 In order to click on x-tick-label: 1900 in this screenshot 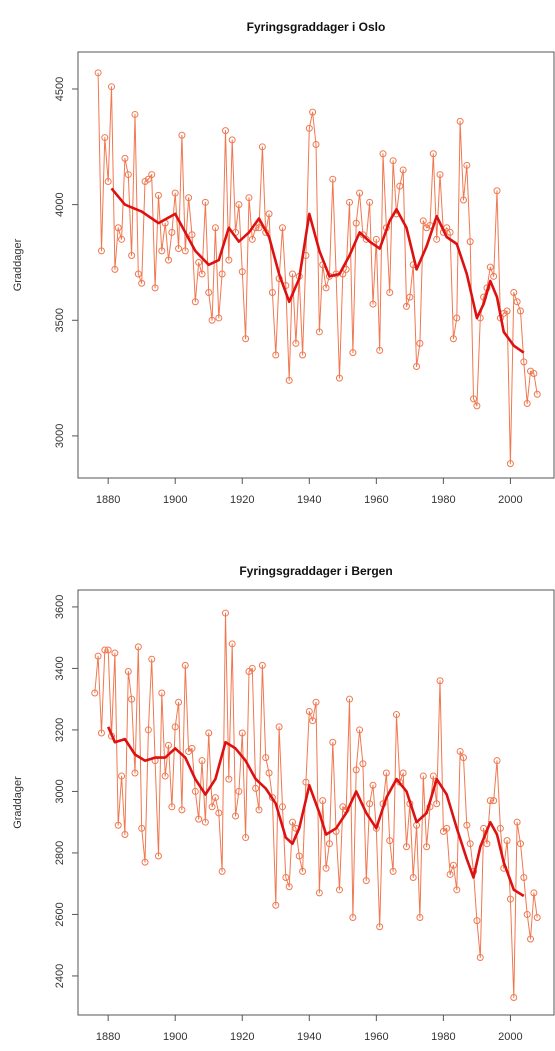, I will do `click(175, 1037)`.